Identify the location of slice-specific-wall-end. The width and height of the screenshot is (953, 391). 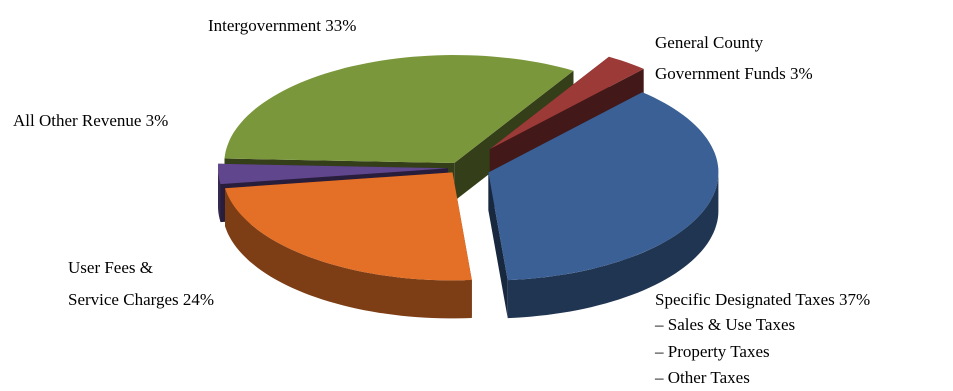
(498, 245).